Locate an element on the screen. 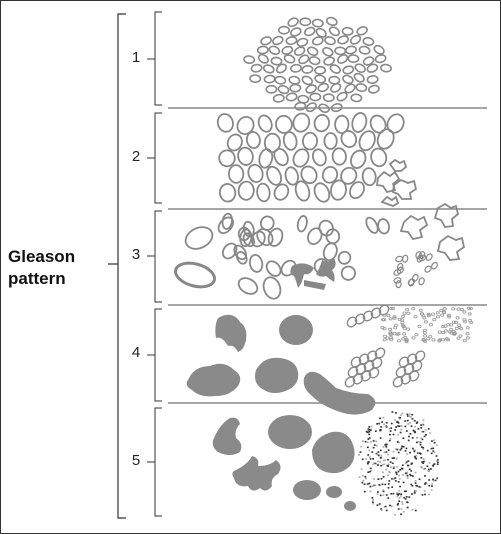  pattern-3-label: 3 is located at coordinates (136, 254).